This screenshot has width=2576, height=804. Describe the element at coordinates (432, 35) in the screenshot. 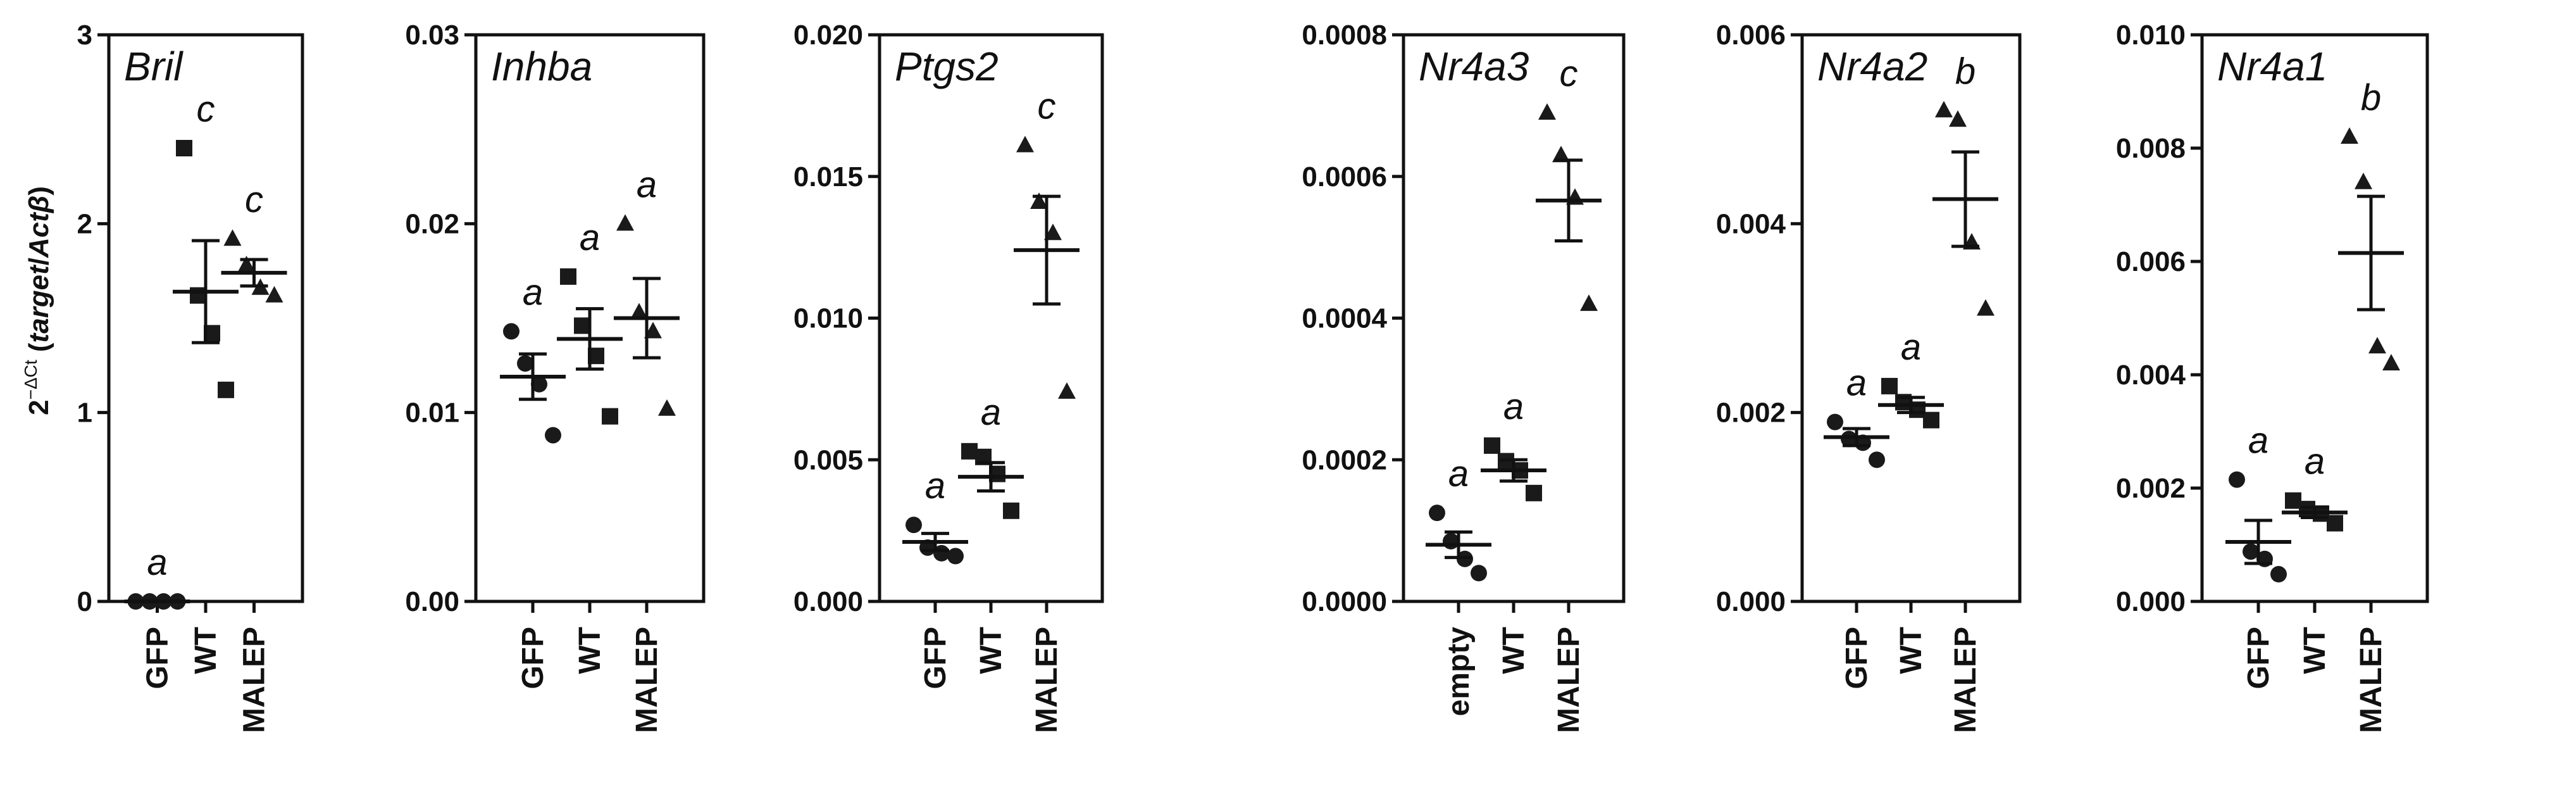

I see `y-tick-label: 0.03` at that location.